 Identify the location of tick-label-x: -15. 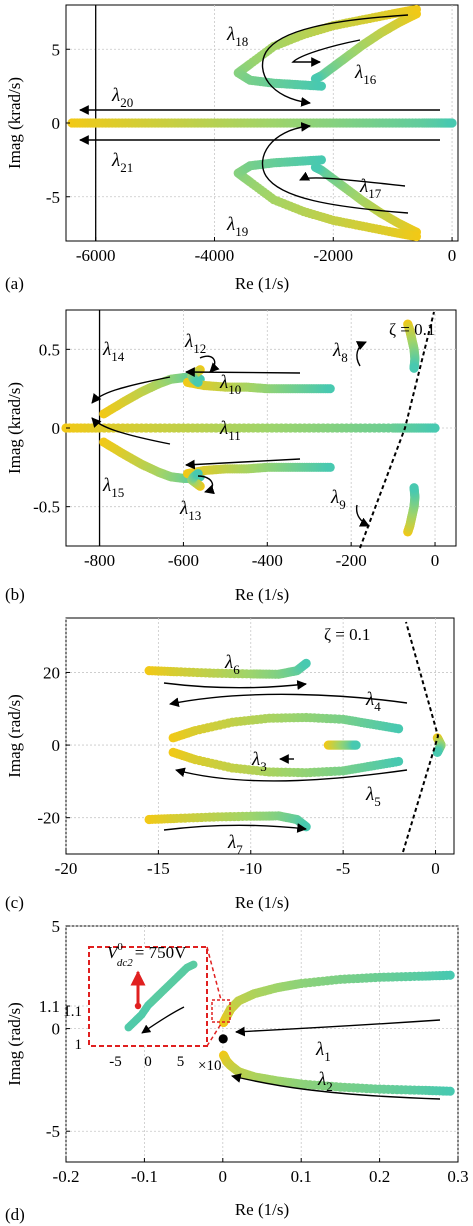
(158, 868).